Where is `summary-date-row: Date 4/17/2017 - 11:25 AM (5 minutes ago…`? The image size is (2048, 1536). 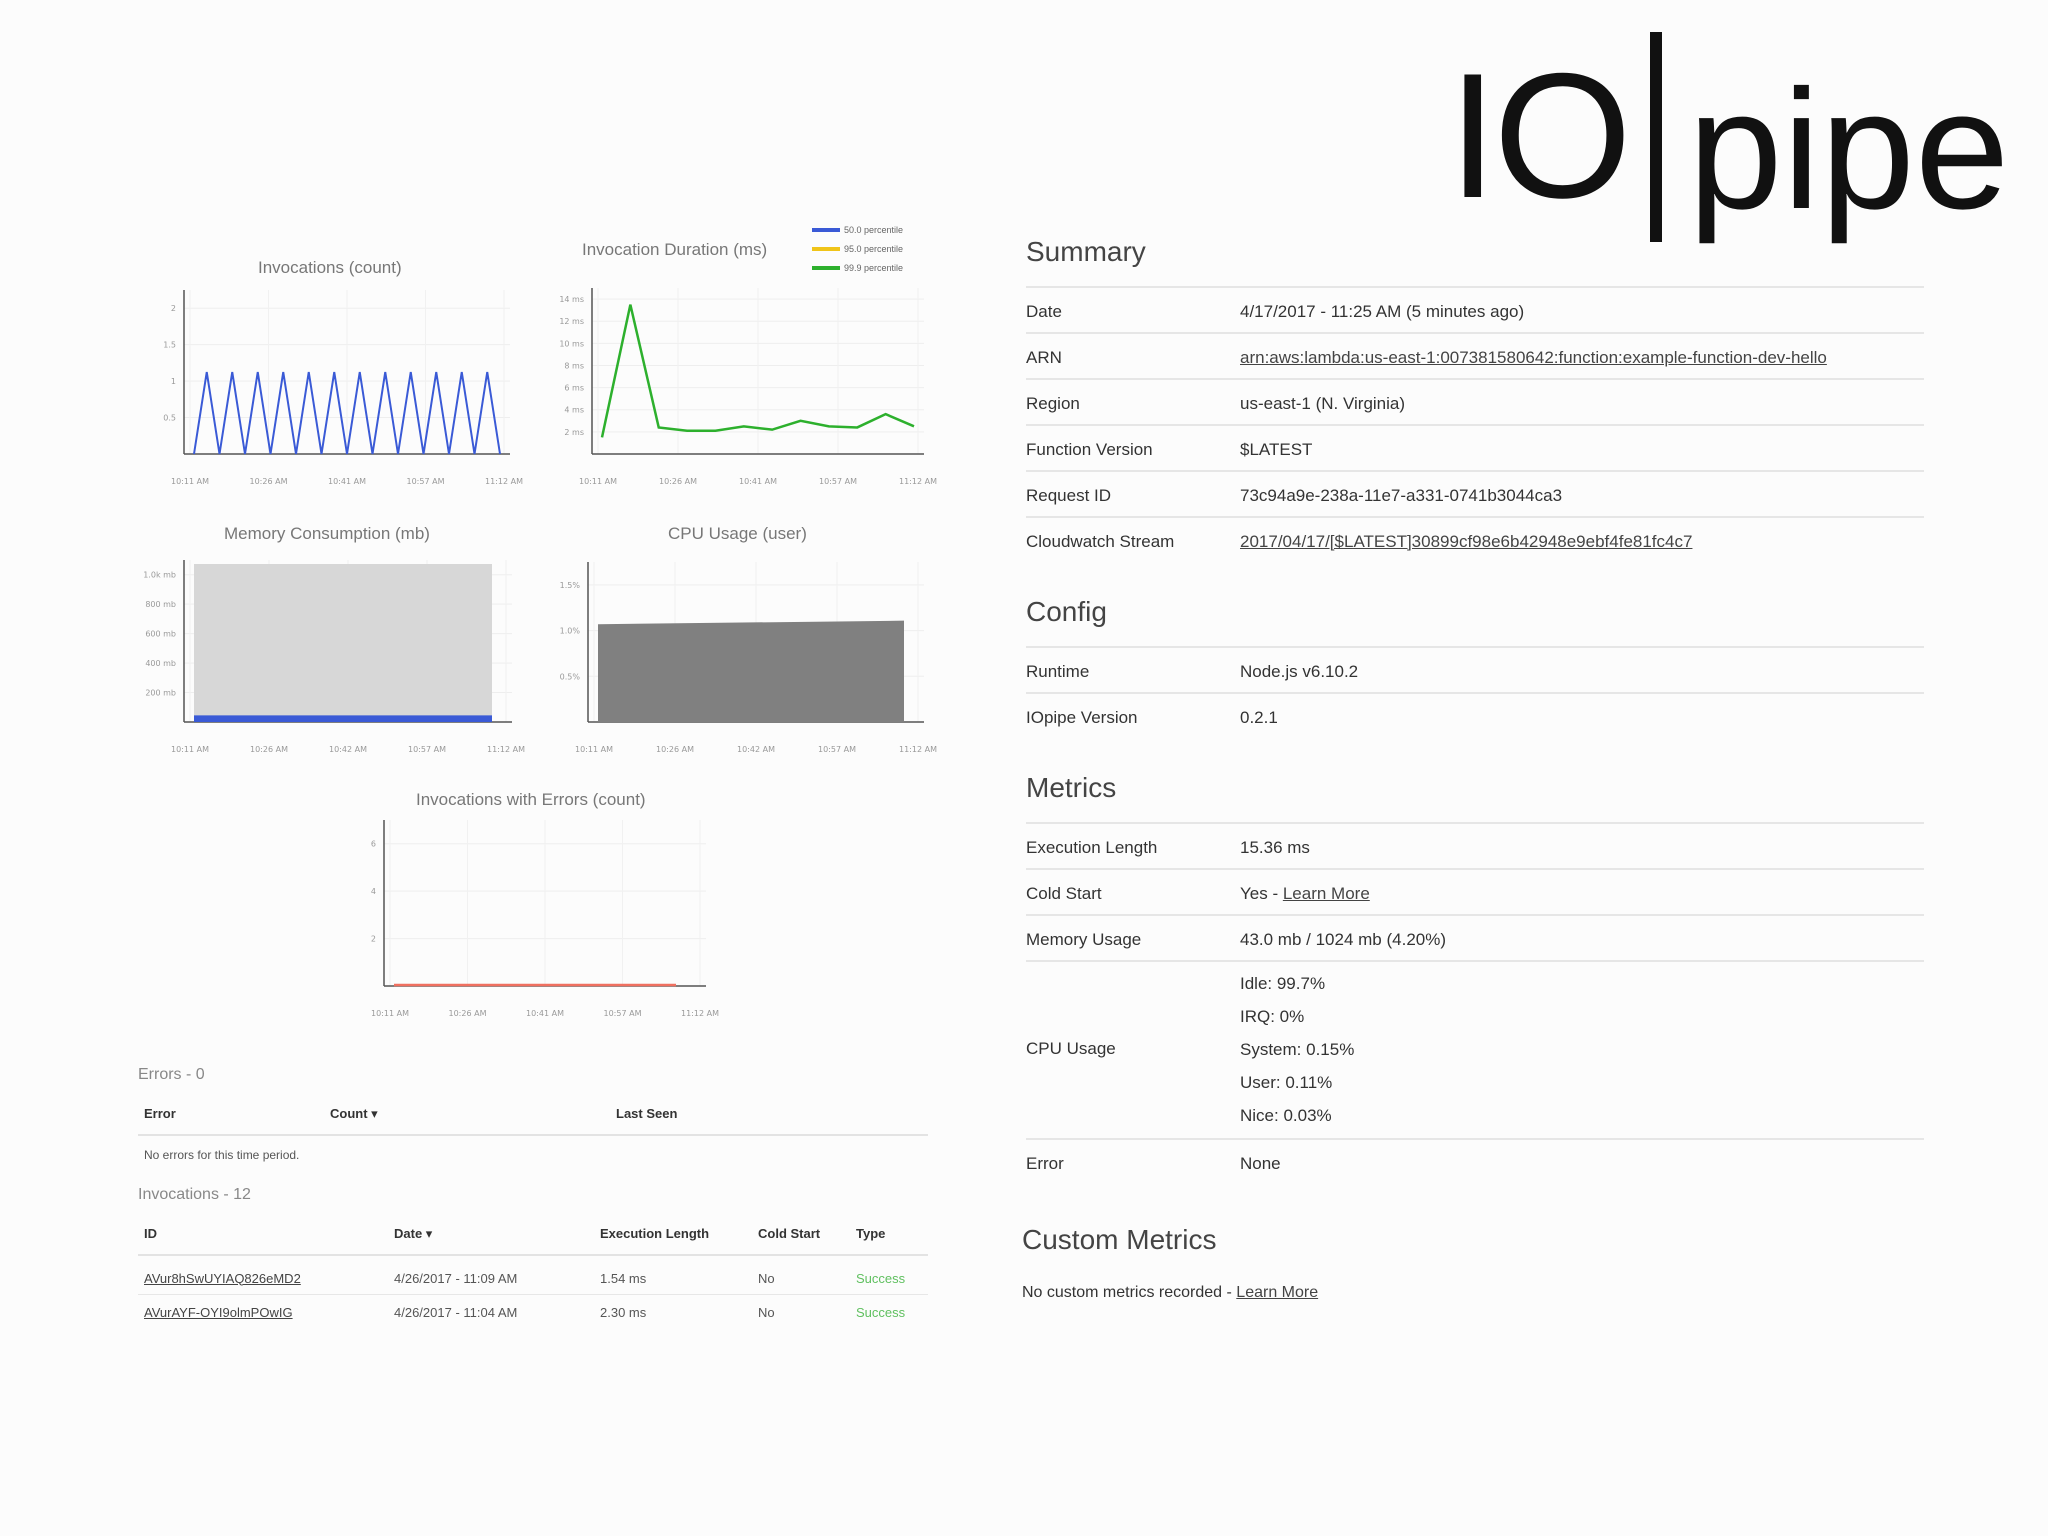 summary-date-row: Date 4/17/2017 - 11:25 AM (5 minutes ago… is located at coordinates (1475, 312).